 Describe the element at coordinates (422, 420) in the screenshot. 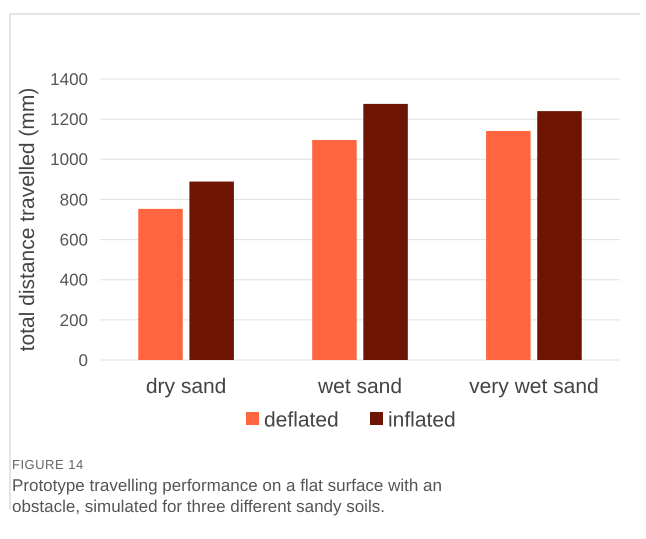

I see `legend-label: inflated` at that location.